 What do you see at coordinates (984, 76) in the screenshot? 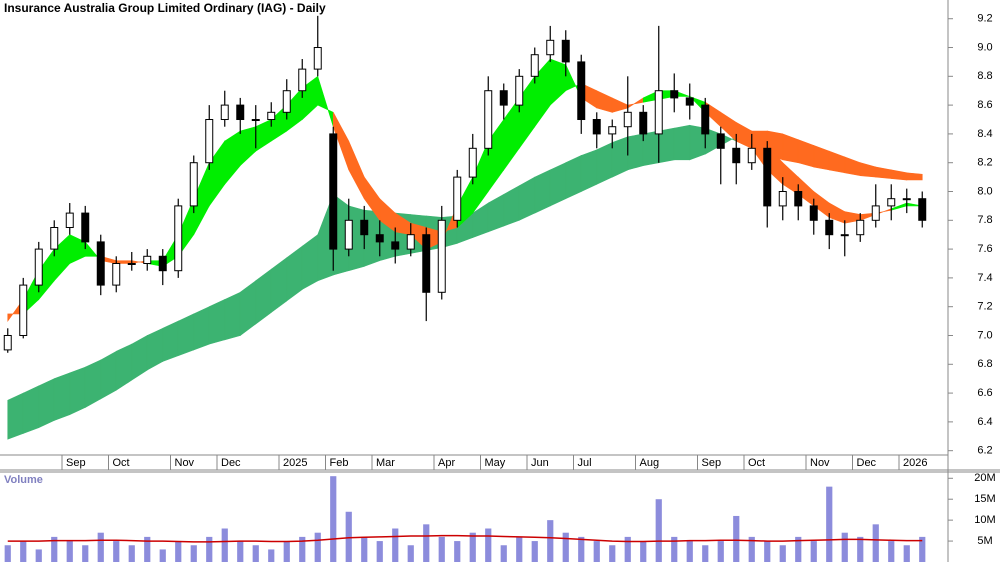
I see `y-tick-label: 8.8` at bounding box center [984, 76].